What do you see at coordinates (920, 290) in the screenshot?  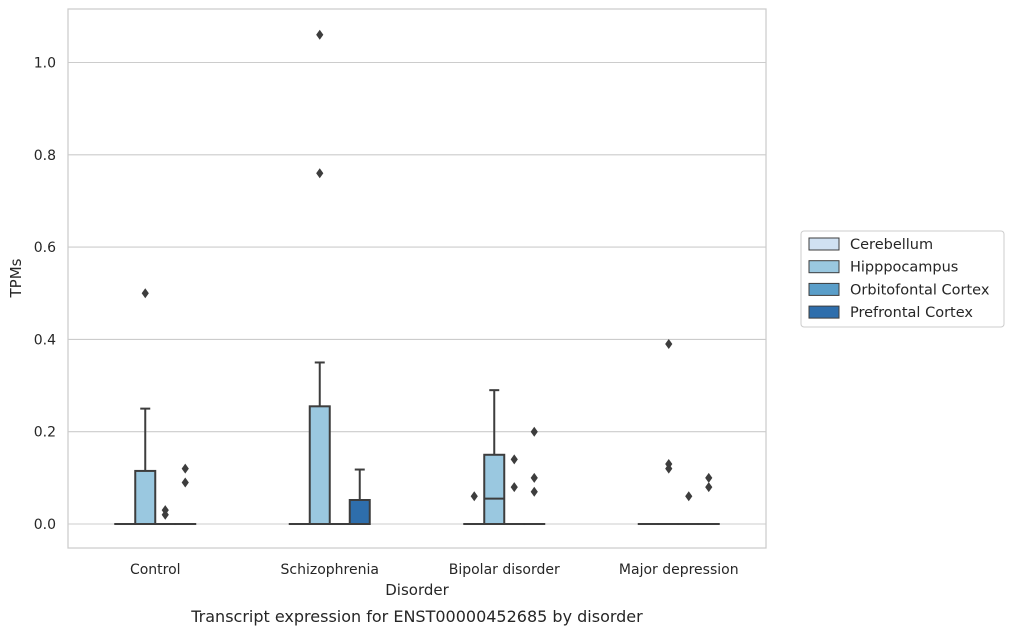 I see `legend-label: Orbitofontal Cortex` at bounding box center [920, 290].